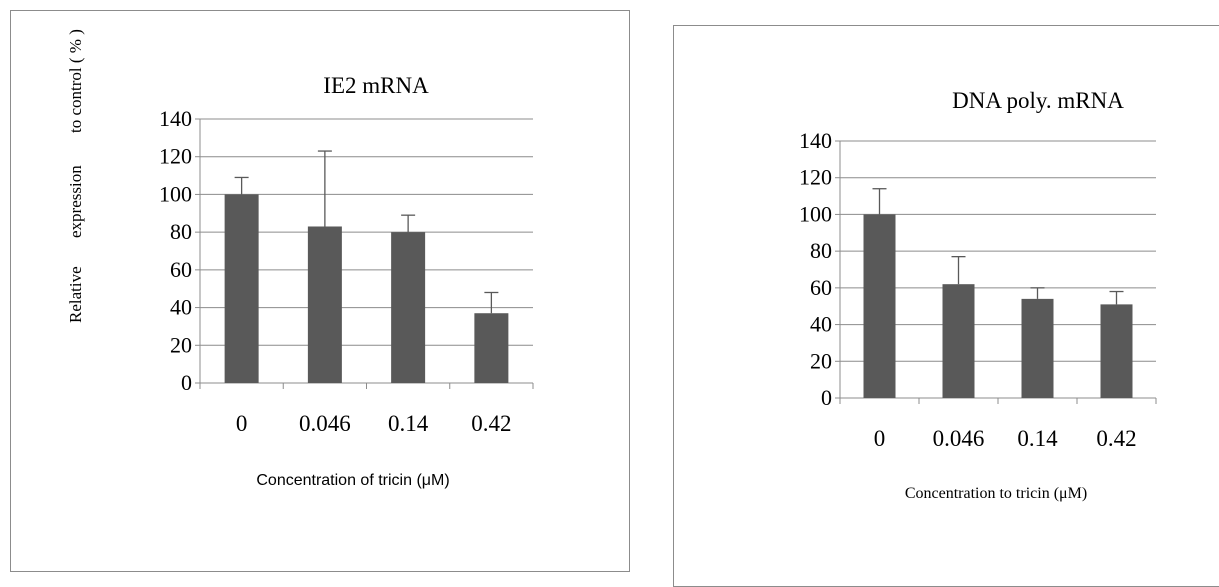 The height and width of the screenshot is (587, 1219). Describe the element at coordinates (376, 85) in the screenshot. I see `chart-title: IE2 mRNA` at that location.